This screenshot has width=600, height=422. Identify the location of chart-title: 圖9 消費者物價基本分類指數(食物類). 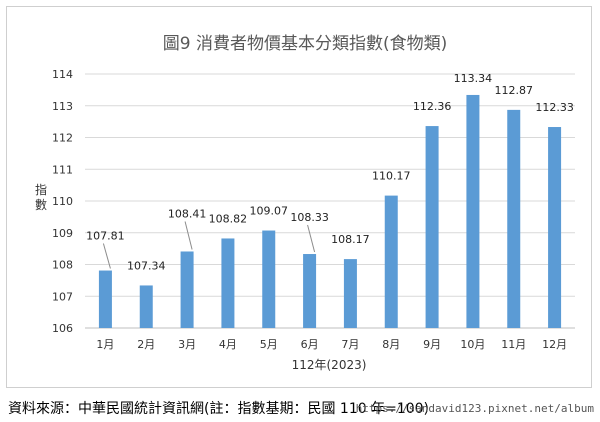
(305, 44).